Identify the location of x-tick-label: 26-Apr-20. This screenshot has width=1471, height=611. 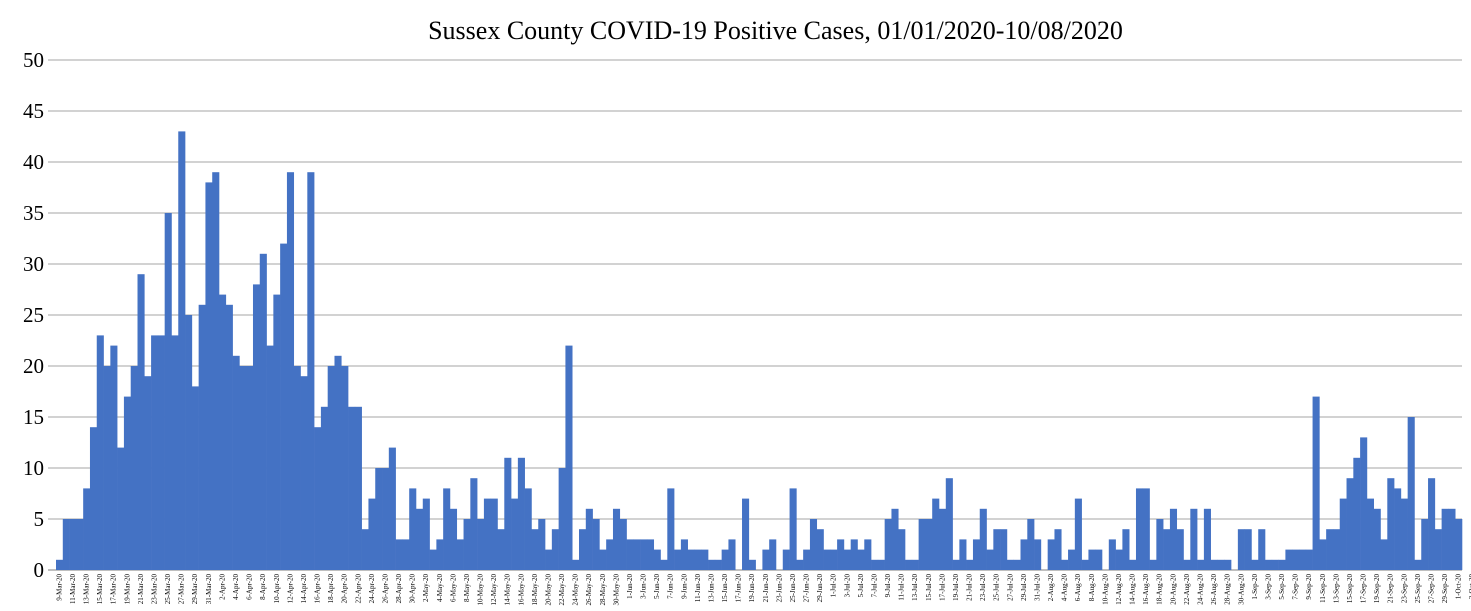
(385, 589).